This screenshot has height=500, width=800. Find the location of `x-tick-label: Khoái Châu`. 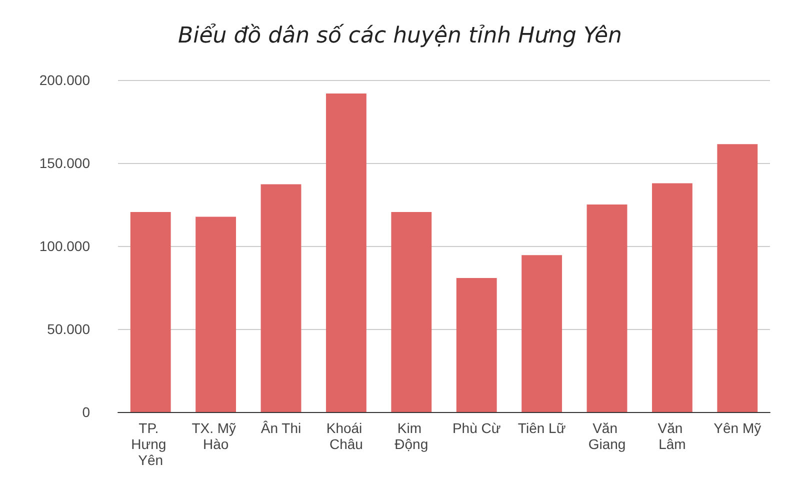

x-tick-label: Khoái Châu is located at coordinates (346, 436).